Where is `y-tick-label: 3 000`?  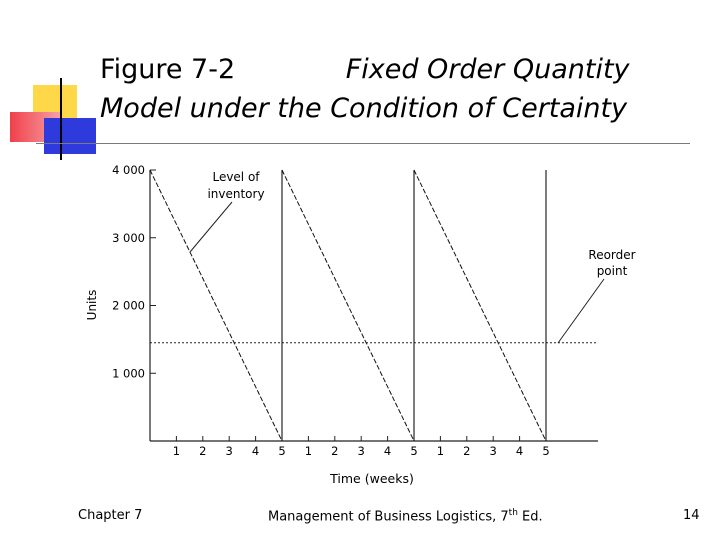 y-tick-label: 3 000 is located at coordinates (128, 238).